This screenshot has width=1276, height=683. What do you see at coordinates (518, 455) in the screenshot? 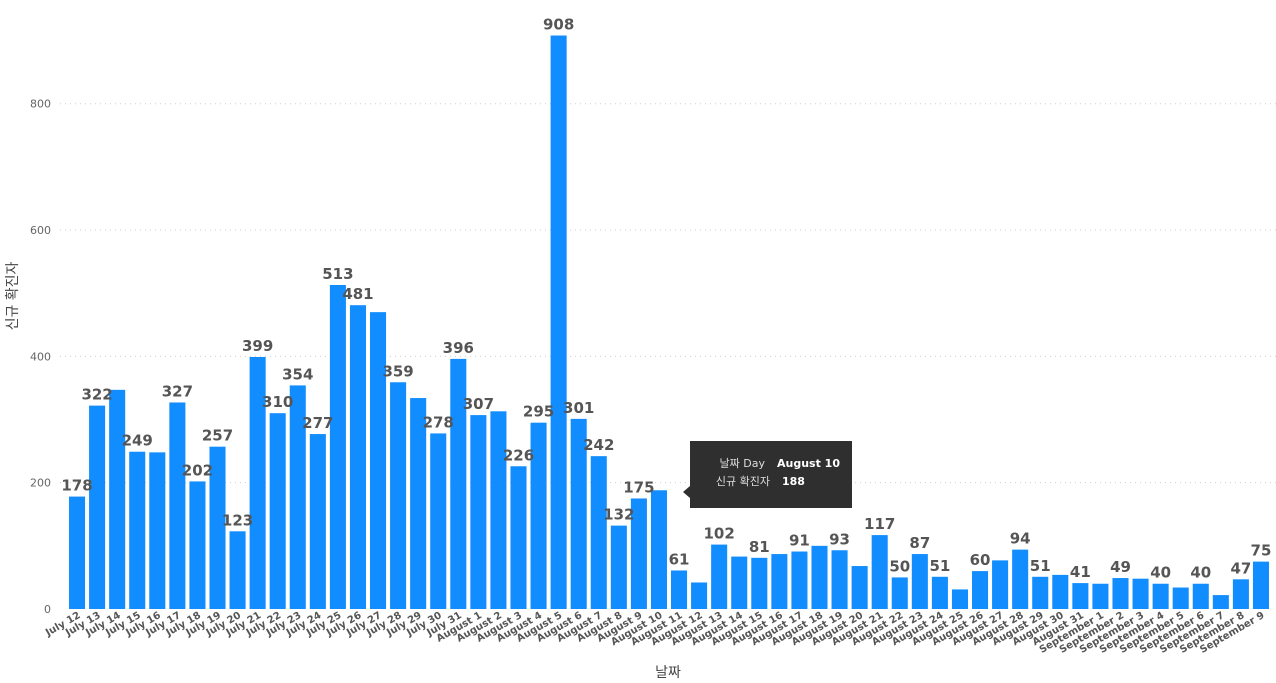
I see `data-label: 226` at bounding box center [518, 455].